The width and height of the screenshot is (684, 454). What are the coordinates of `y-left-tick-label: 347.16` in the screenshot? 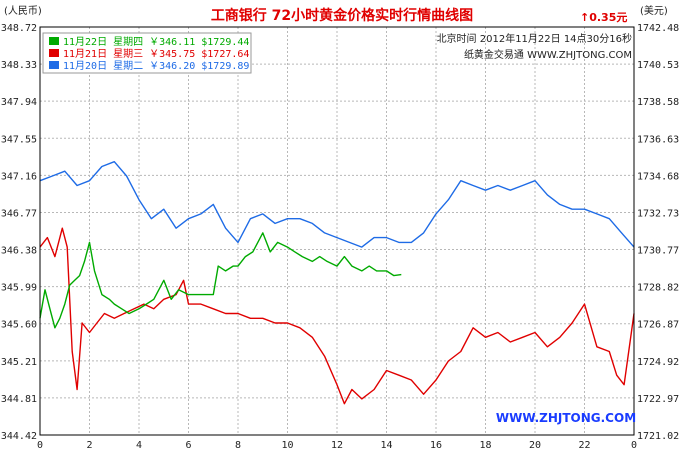 It's located at (19, 176).